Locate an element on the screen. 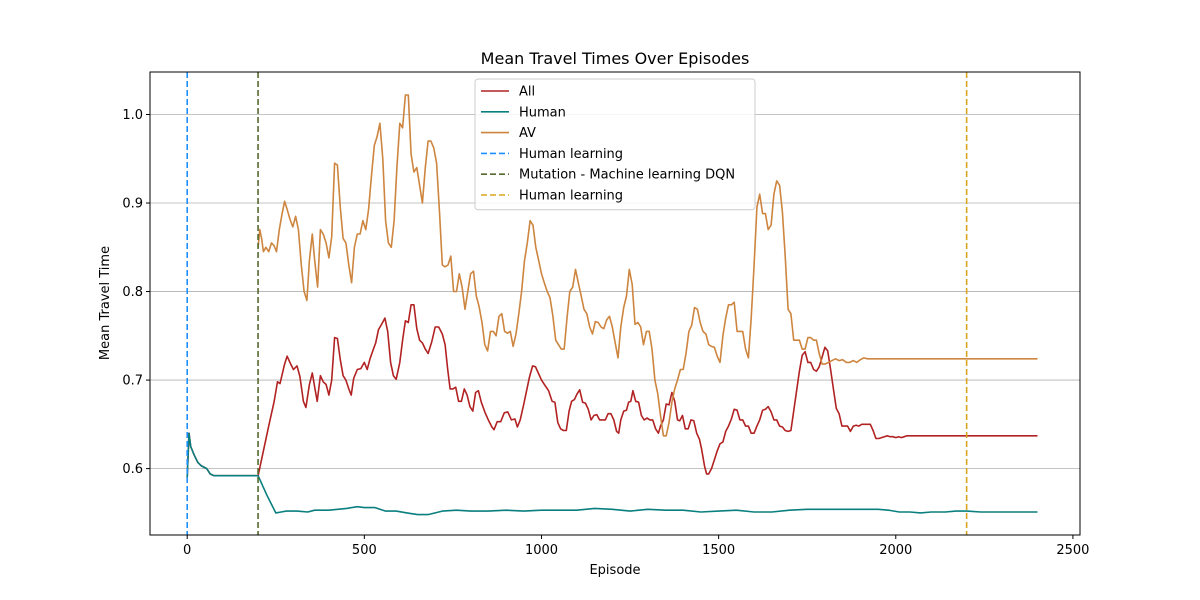  legend-label: Mutation - Machine learning DQN is located at coordinates (627, 175).